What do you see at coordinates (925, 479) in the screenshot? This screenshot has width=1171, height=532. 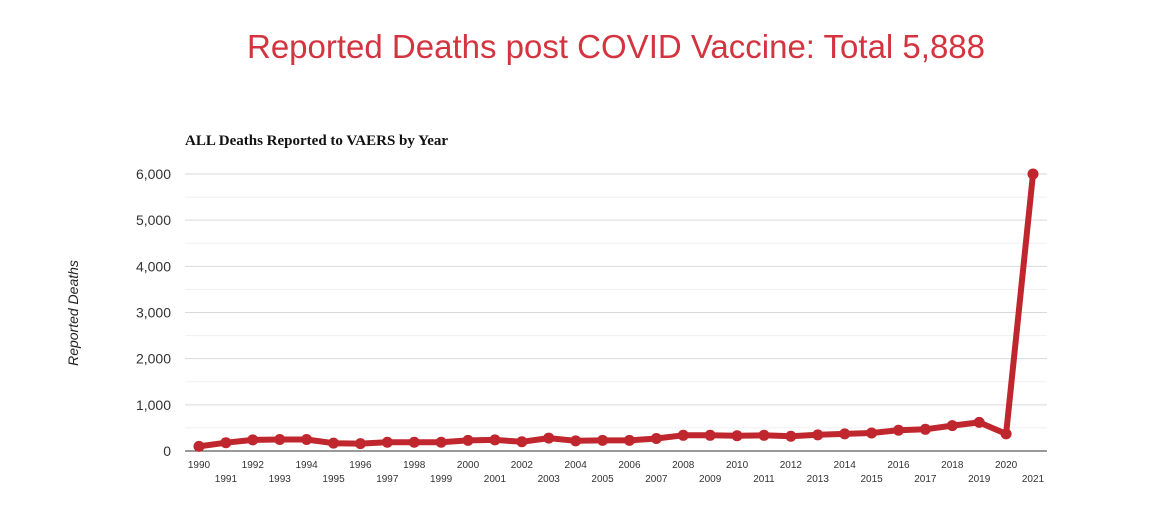 I see `x-tick-label: 2017` at bounding box center [925, 479].